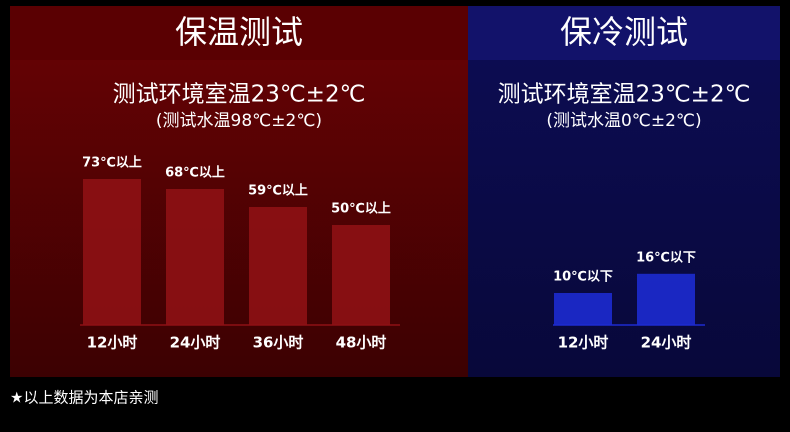 The width and height of the screenshot is (790, 432). Describe the element at coordinates (278, 343) in the screenshot. I see `x-tick-label: 36小时` at that location.